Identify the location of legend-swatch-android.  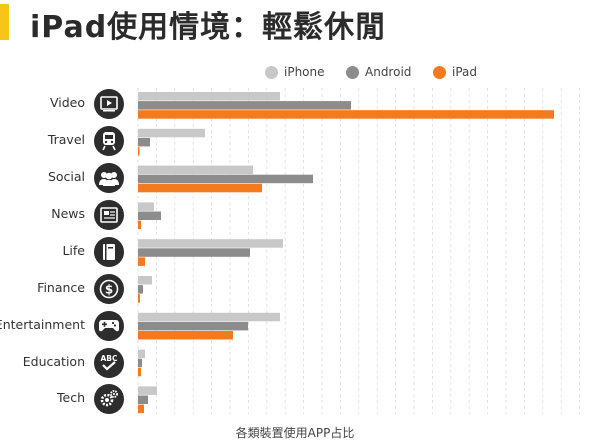
(352, 72).